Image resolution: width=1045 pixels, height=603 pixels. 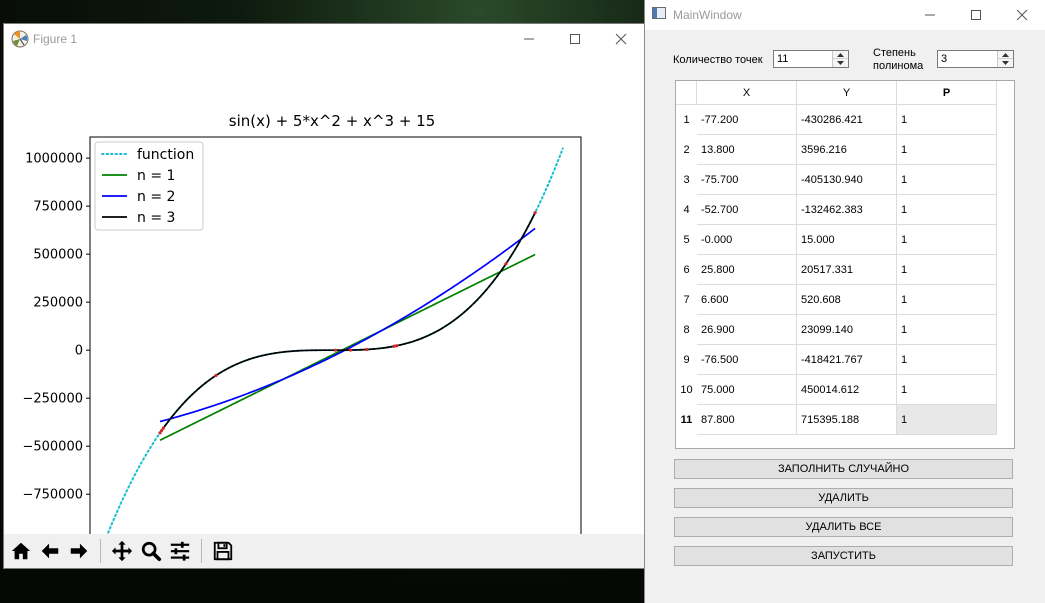 I want to click on cell-y: -418421.767, so click(x=847, y=360).